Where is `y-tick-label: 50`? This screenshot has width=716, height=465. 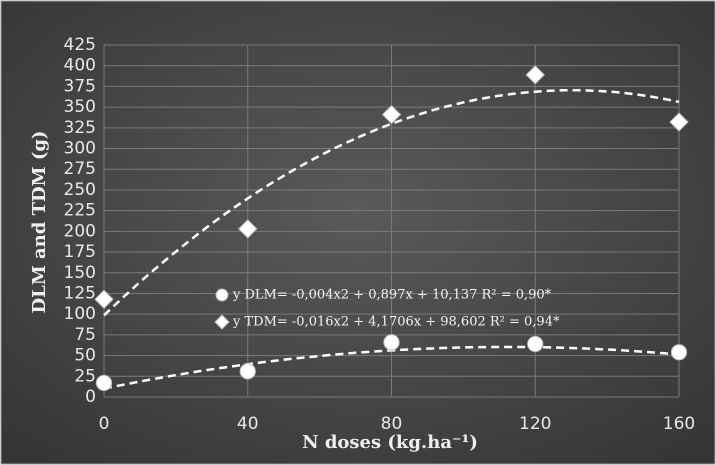
y-tick-label: 50 is located at coordinates (85, 356).